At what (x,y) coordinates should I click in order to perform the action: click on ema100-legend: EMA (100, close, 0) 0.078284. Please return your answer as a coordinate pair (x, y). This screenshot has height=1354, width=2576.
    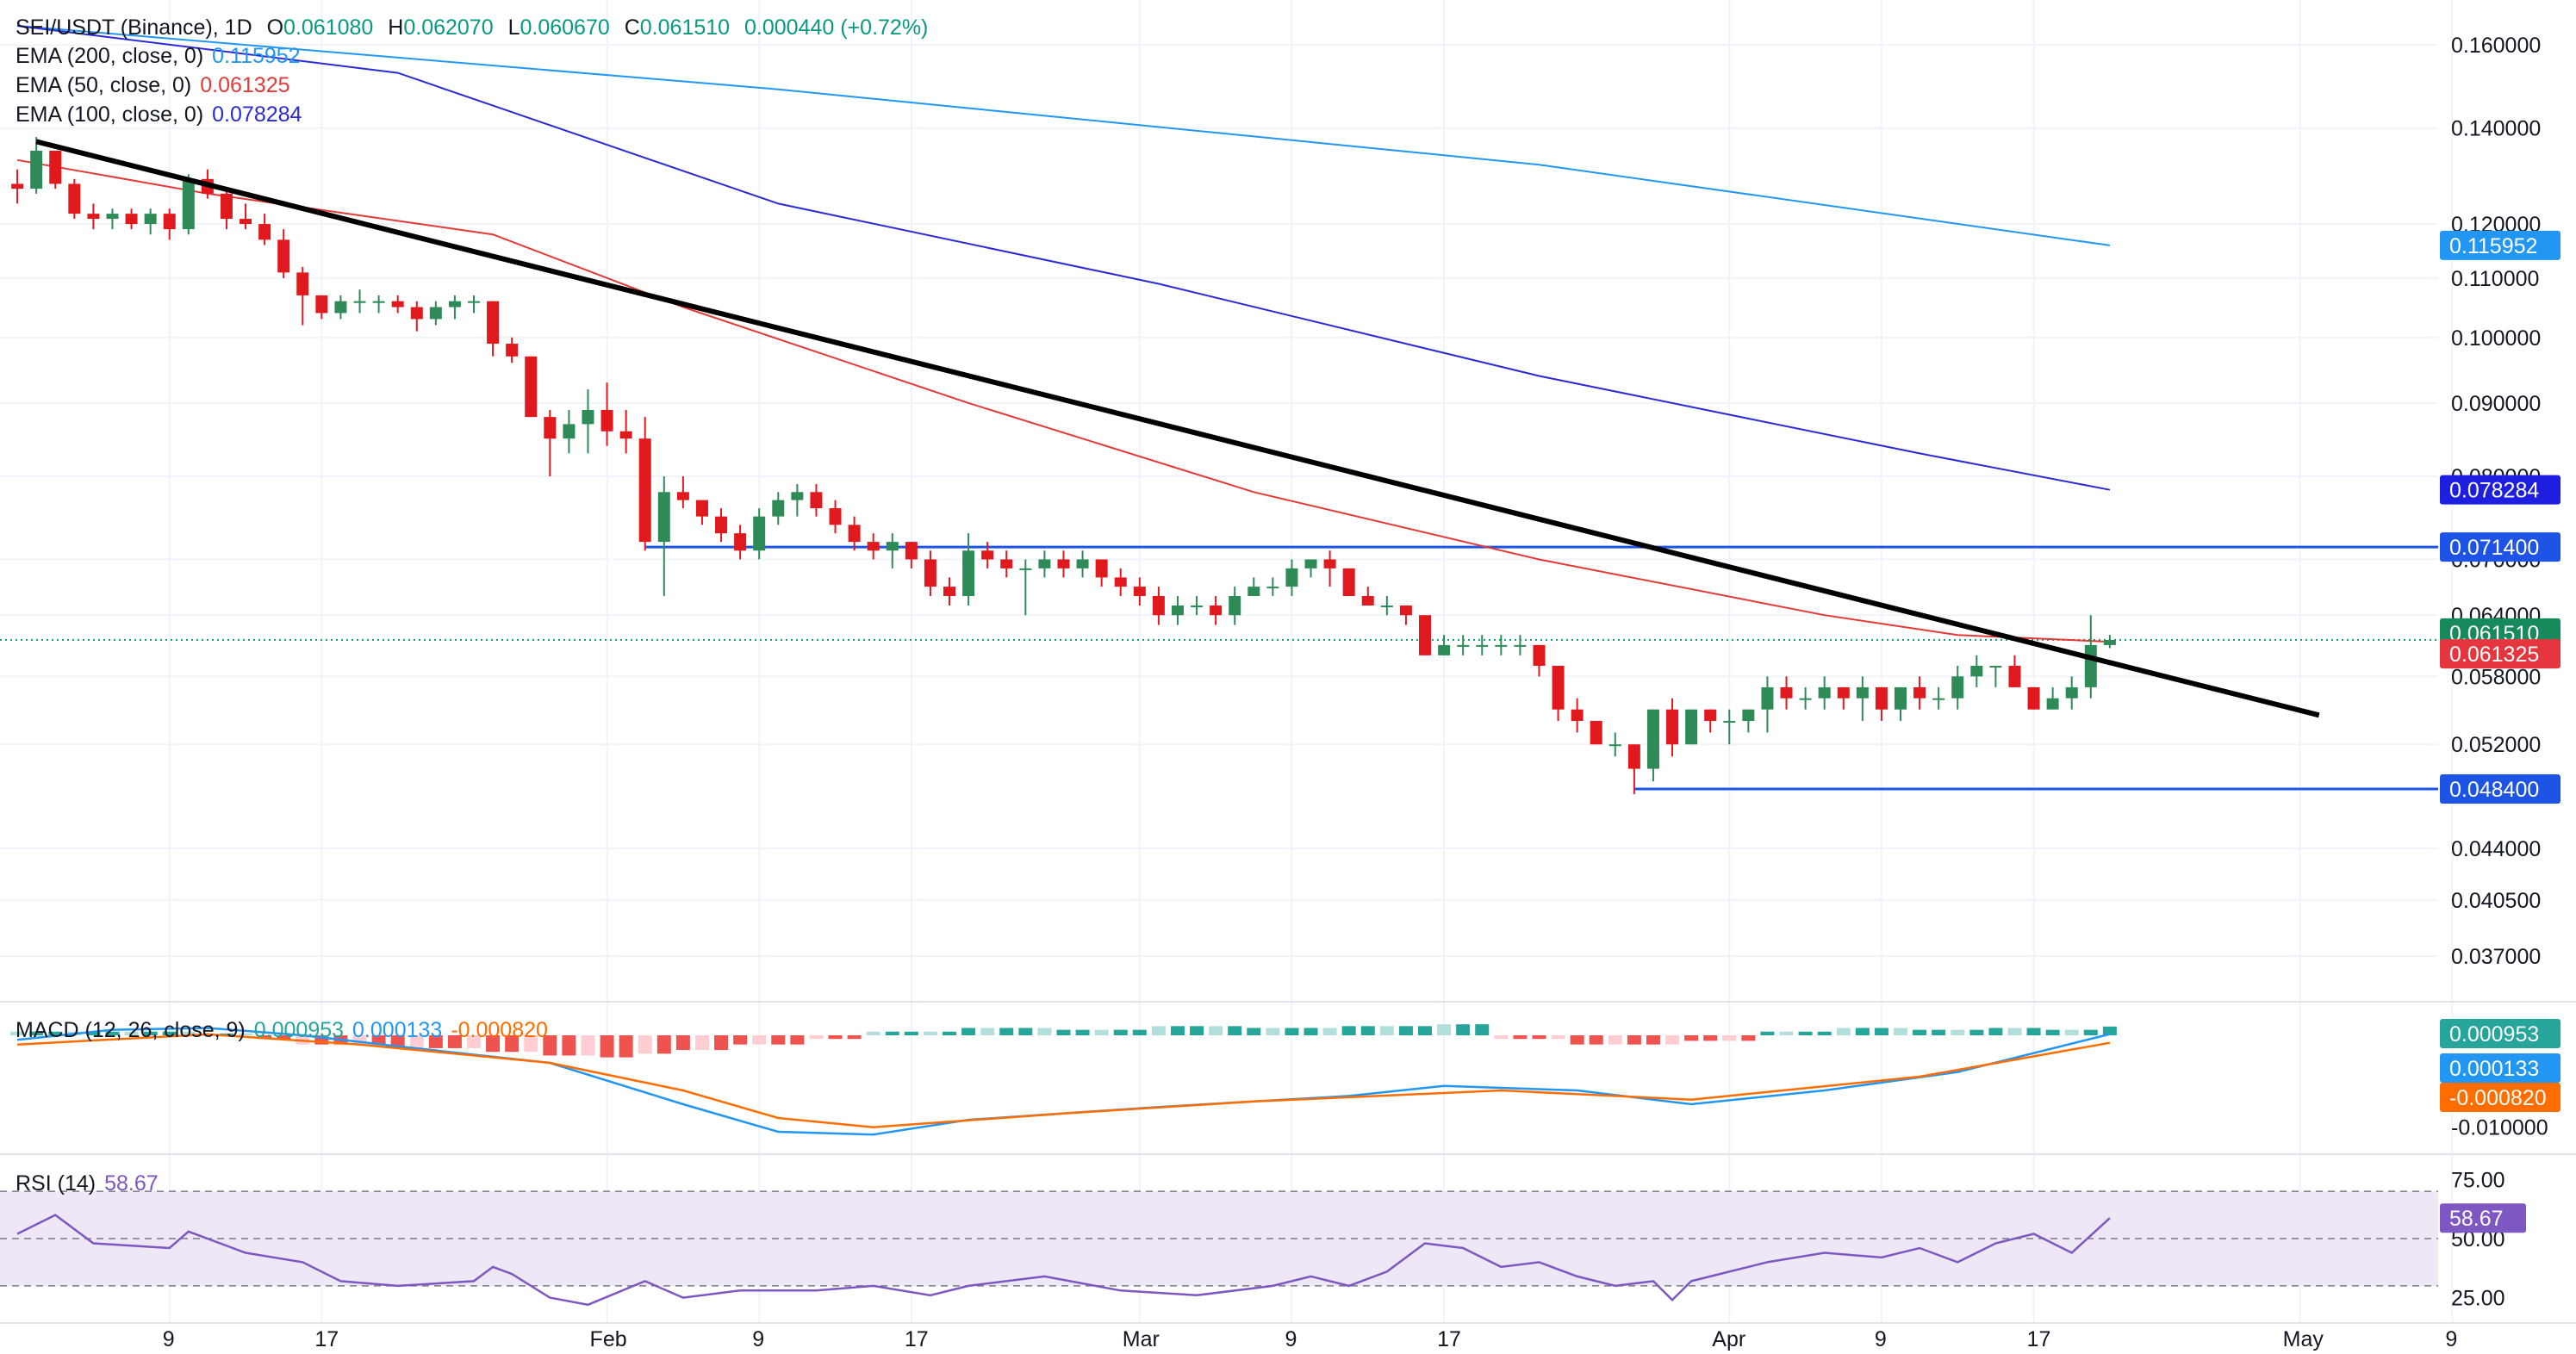
    Looking at the image, I should click on (163, 114).